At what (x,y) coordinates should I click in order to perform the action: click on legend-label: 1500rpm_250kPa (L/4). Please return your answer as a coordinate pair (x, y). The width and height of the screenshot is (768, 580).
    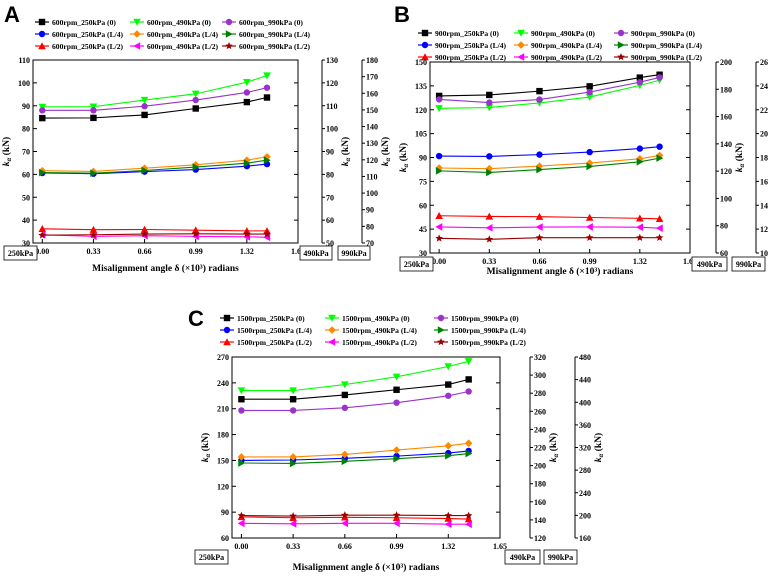
    Looking at the image, I should click on (274, 330).